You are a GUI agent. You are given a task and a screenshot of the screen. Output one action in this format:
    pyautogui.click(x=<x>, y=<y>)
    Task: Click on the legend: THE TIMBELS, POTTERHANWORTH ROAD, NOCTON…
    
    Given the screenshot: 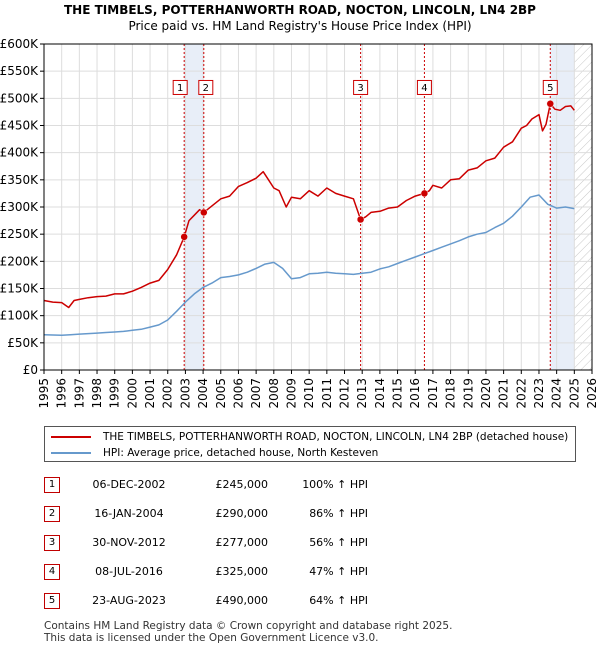 What is the action you would take?
    pyautogui.click(x=310, y=444)
    